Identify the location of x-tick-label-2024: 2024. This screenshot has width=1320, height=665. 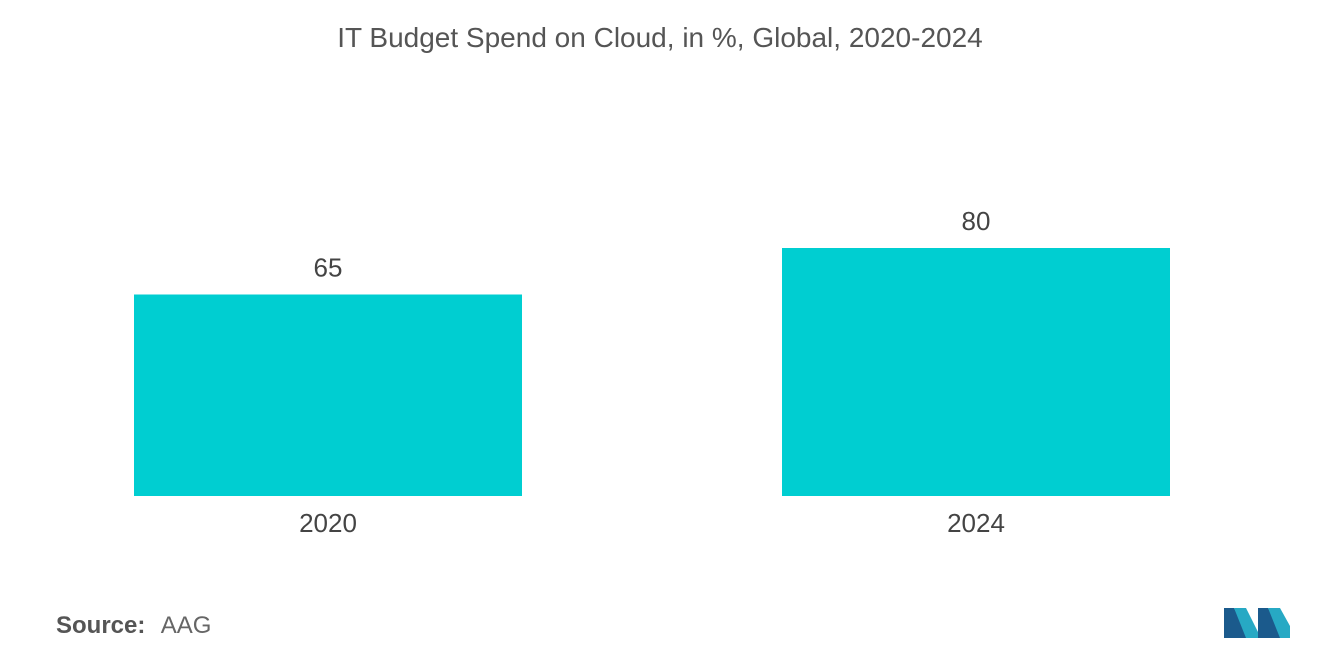
(976, 523).